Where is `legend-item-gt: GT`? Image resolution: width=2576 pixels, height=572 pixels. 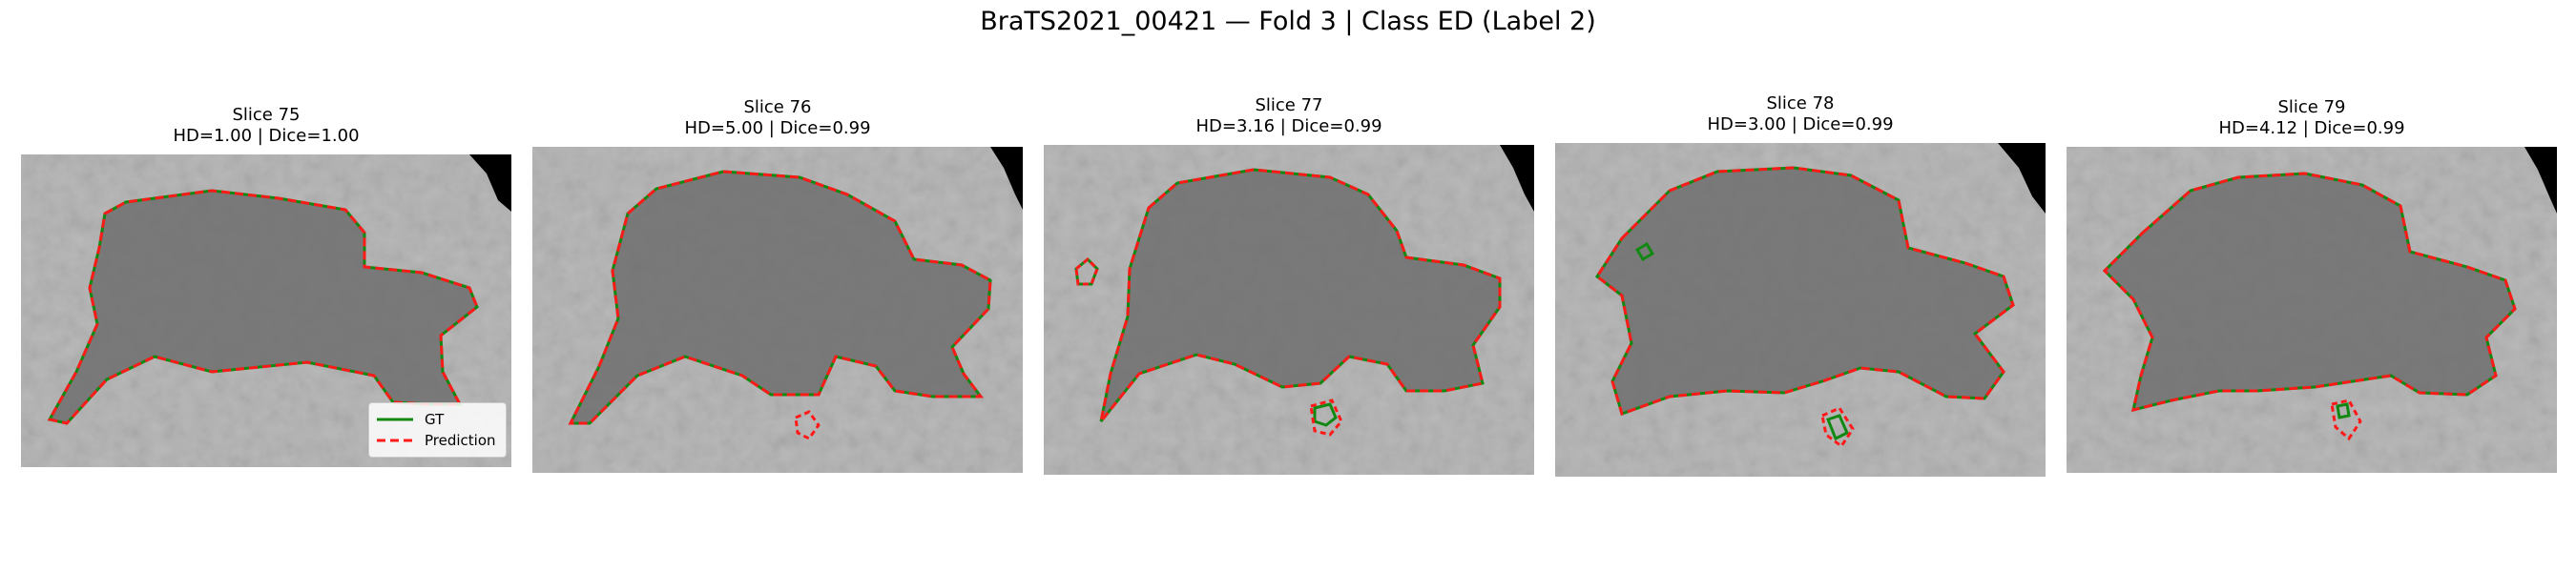 legend-item-gt: GT is located at coordinates (436, 419).